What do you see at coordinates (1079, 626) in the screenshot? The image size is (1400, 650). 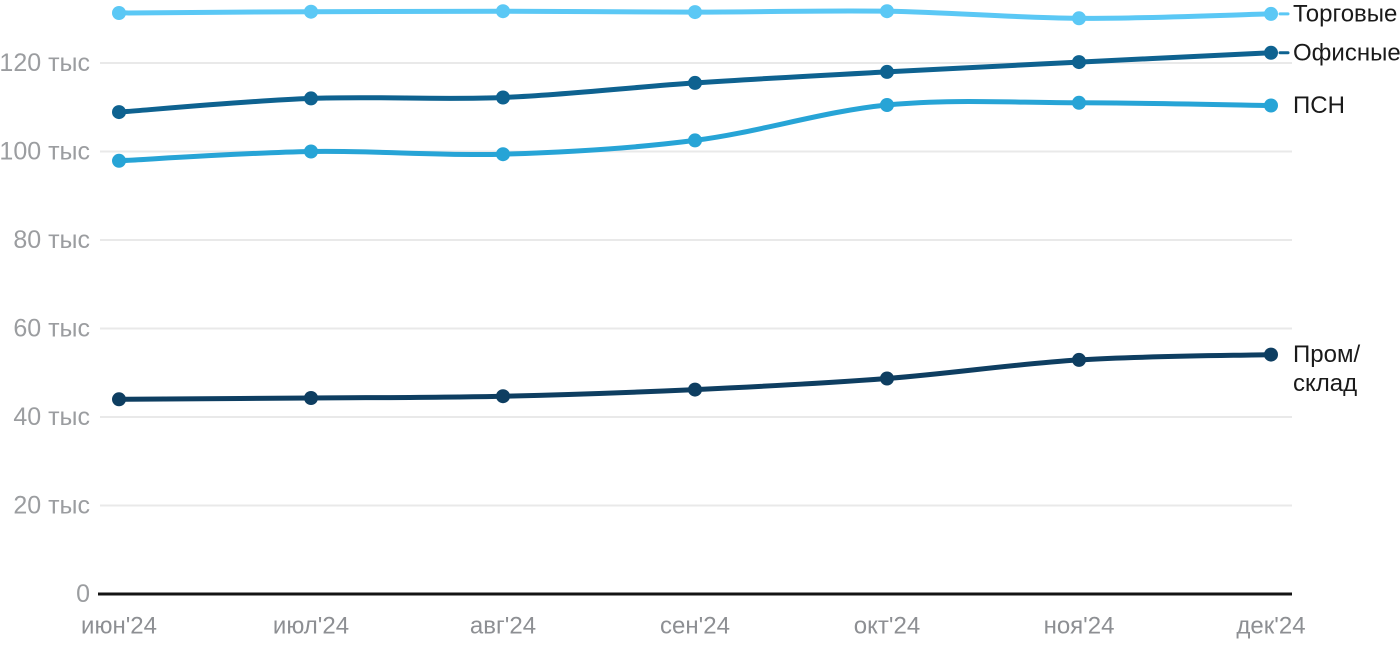 I see `x-tick-label-6: ноя'24` at bounding box center [1079, 626].